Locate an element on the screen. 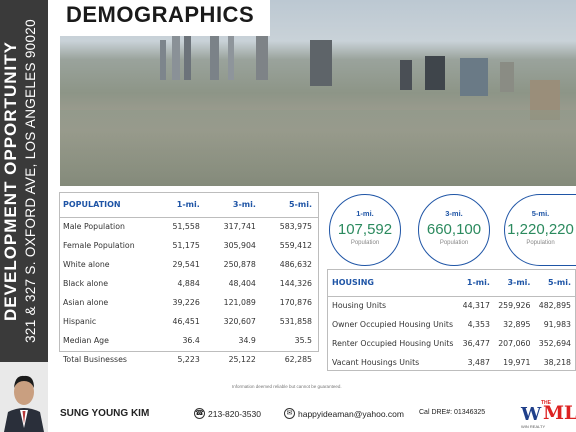 The image size is (576, 432). cell-3mi: 250,878 is located at coordinates (239, 264).